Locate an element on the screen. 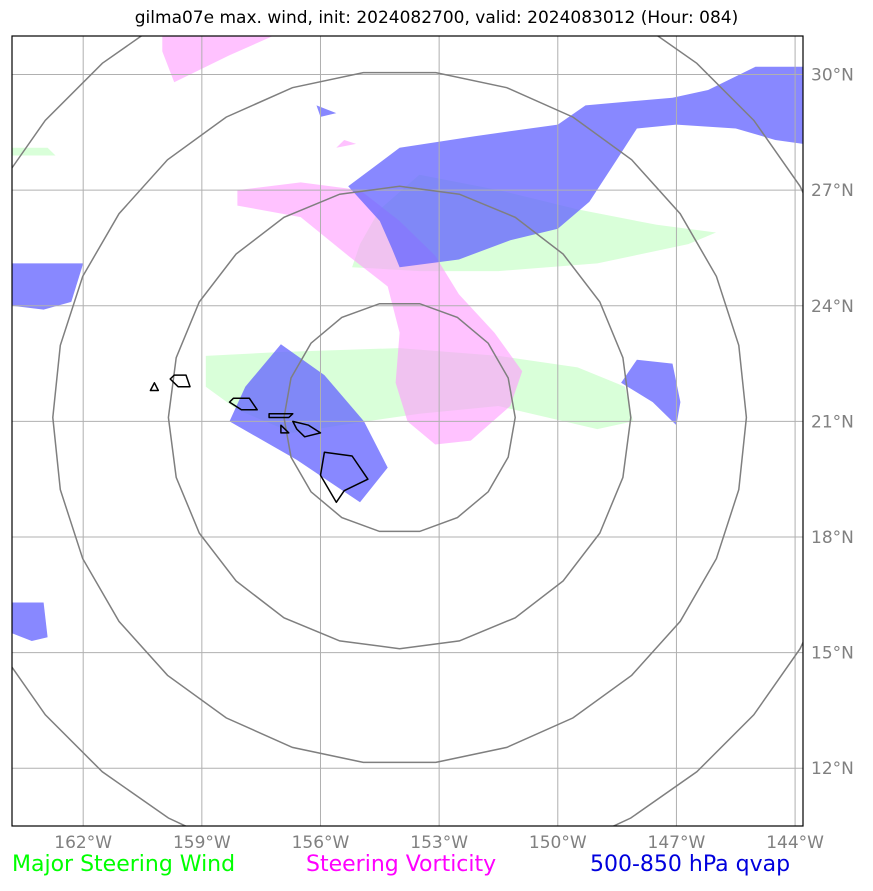  lon-tick-label: 153°W is located at coordinates (439, 843).